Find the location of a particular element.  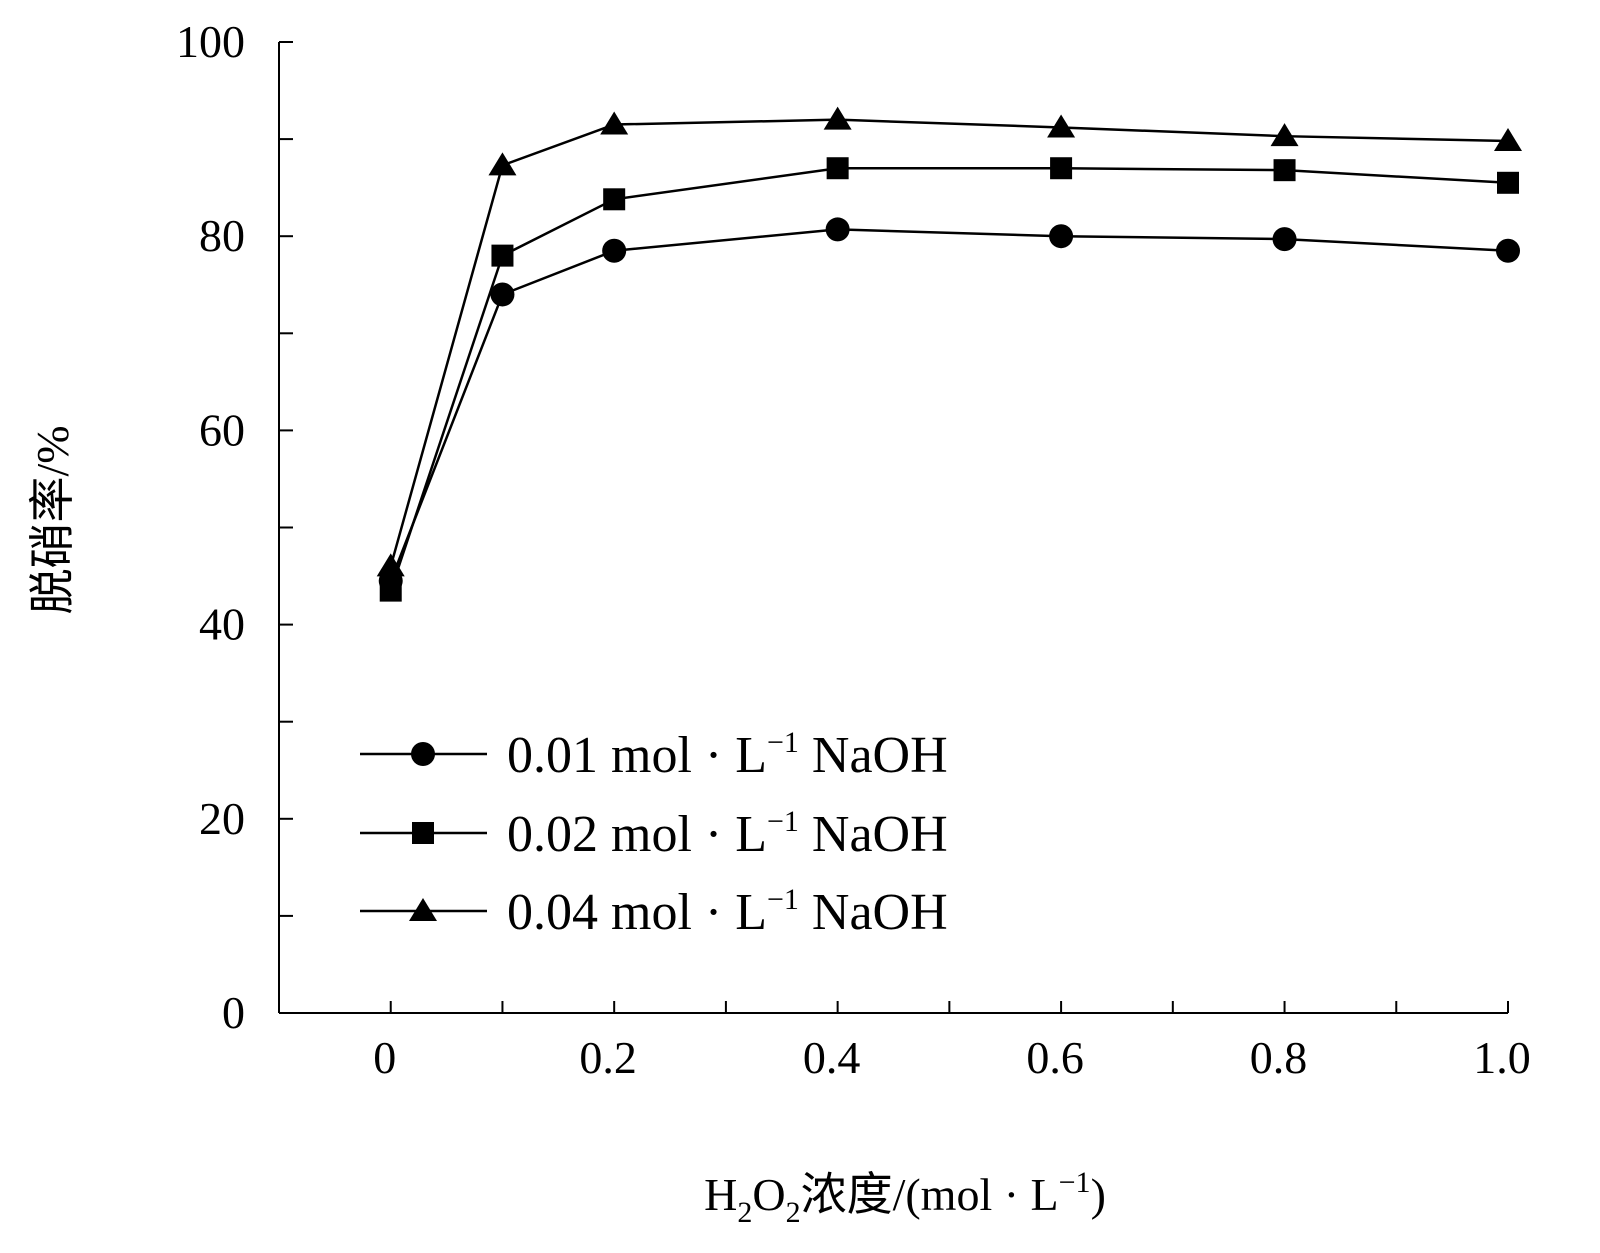

x-tick-label: 1.0 is located at coordinates (1502, 1057).